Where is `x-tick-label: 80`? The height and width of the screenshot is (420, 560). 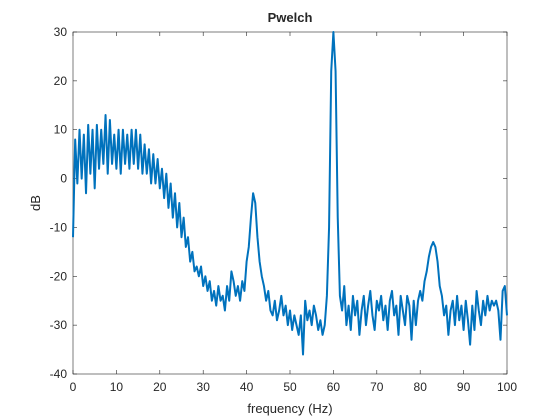 x-tick-label: 80 is located at coordinates (421, 387).